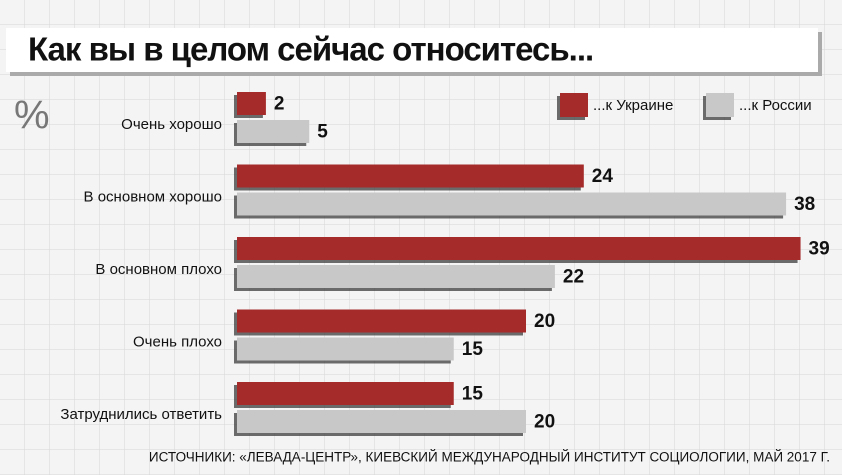  I want to click on value-label: 2, so click(279, 104).